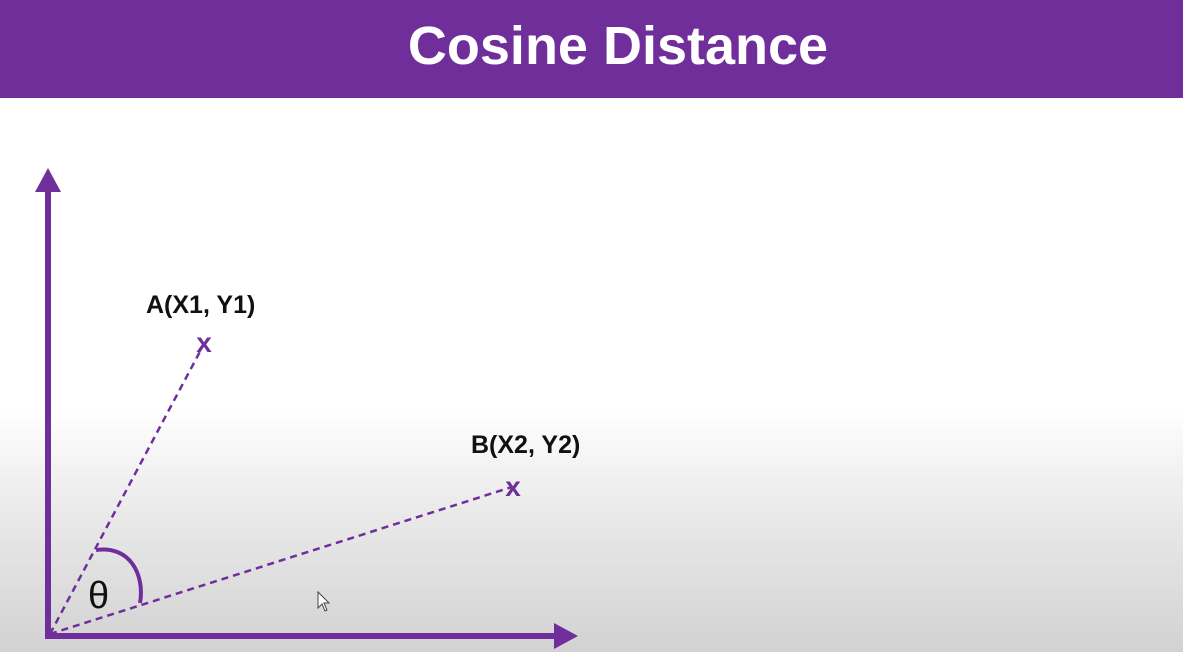 This screenshot has width=1183, height=652. I want to click on slide-title: Cosine Distance, so click(618, 46).